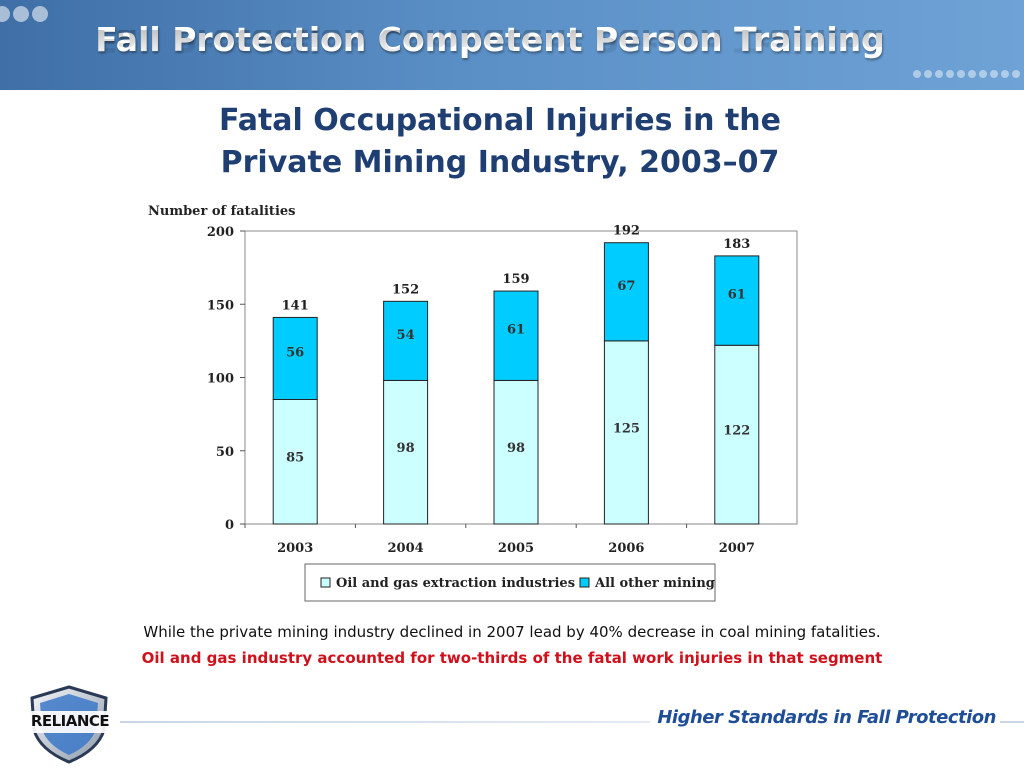 The image size is (1024, 768). Describe the element at coordinates (626, 548) in the screenshot. I see `x-tick-label: 2006` at that location.